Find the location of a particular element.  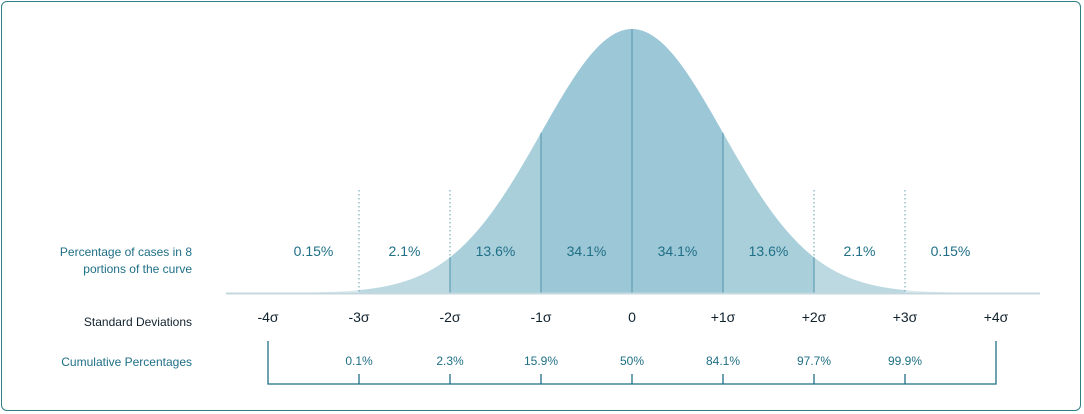

cumulative-label: 99.9% is located at coordinates (905, 361).